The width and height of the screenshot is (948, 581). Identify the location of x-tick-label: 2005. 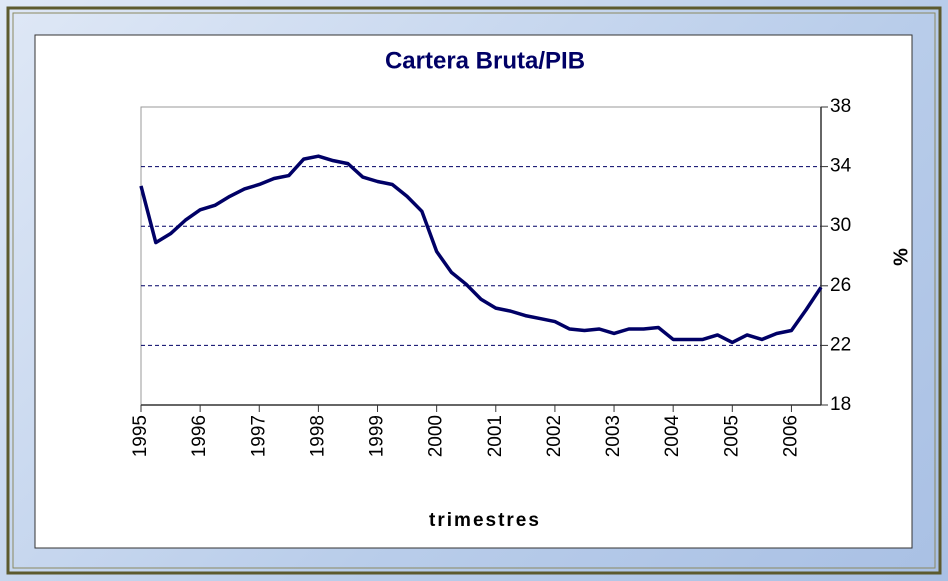
(731, 436).